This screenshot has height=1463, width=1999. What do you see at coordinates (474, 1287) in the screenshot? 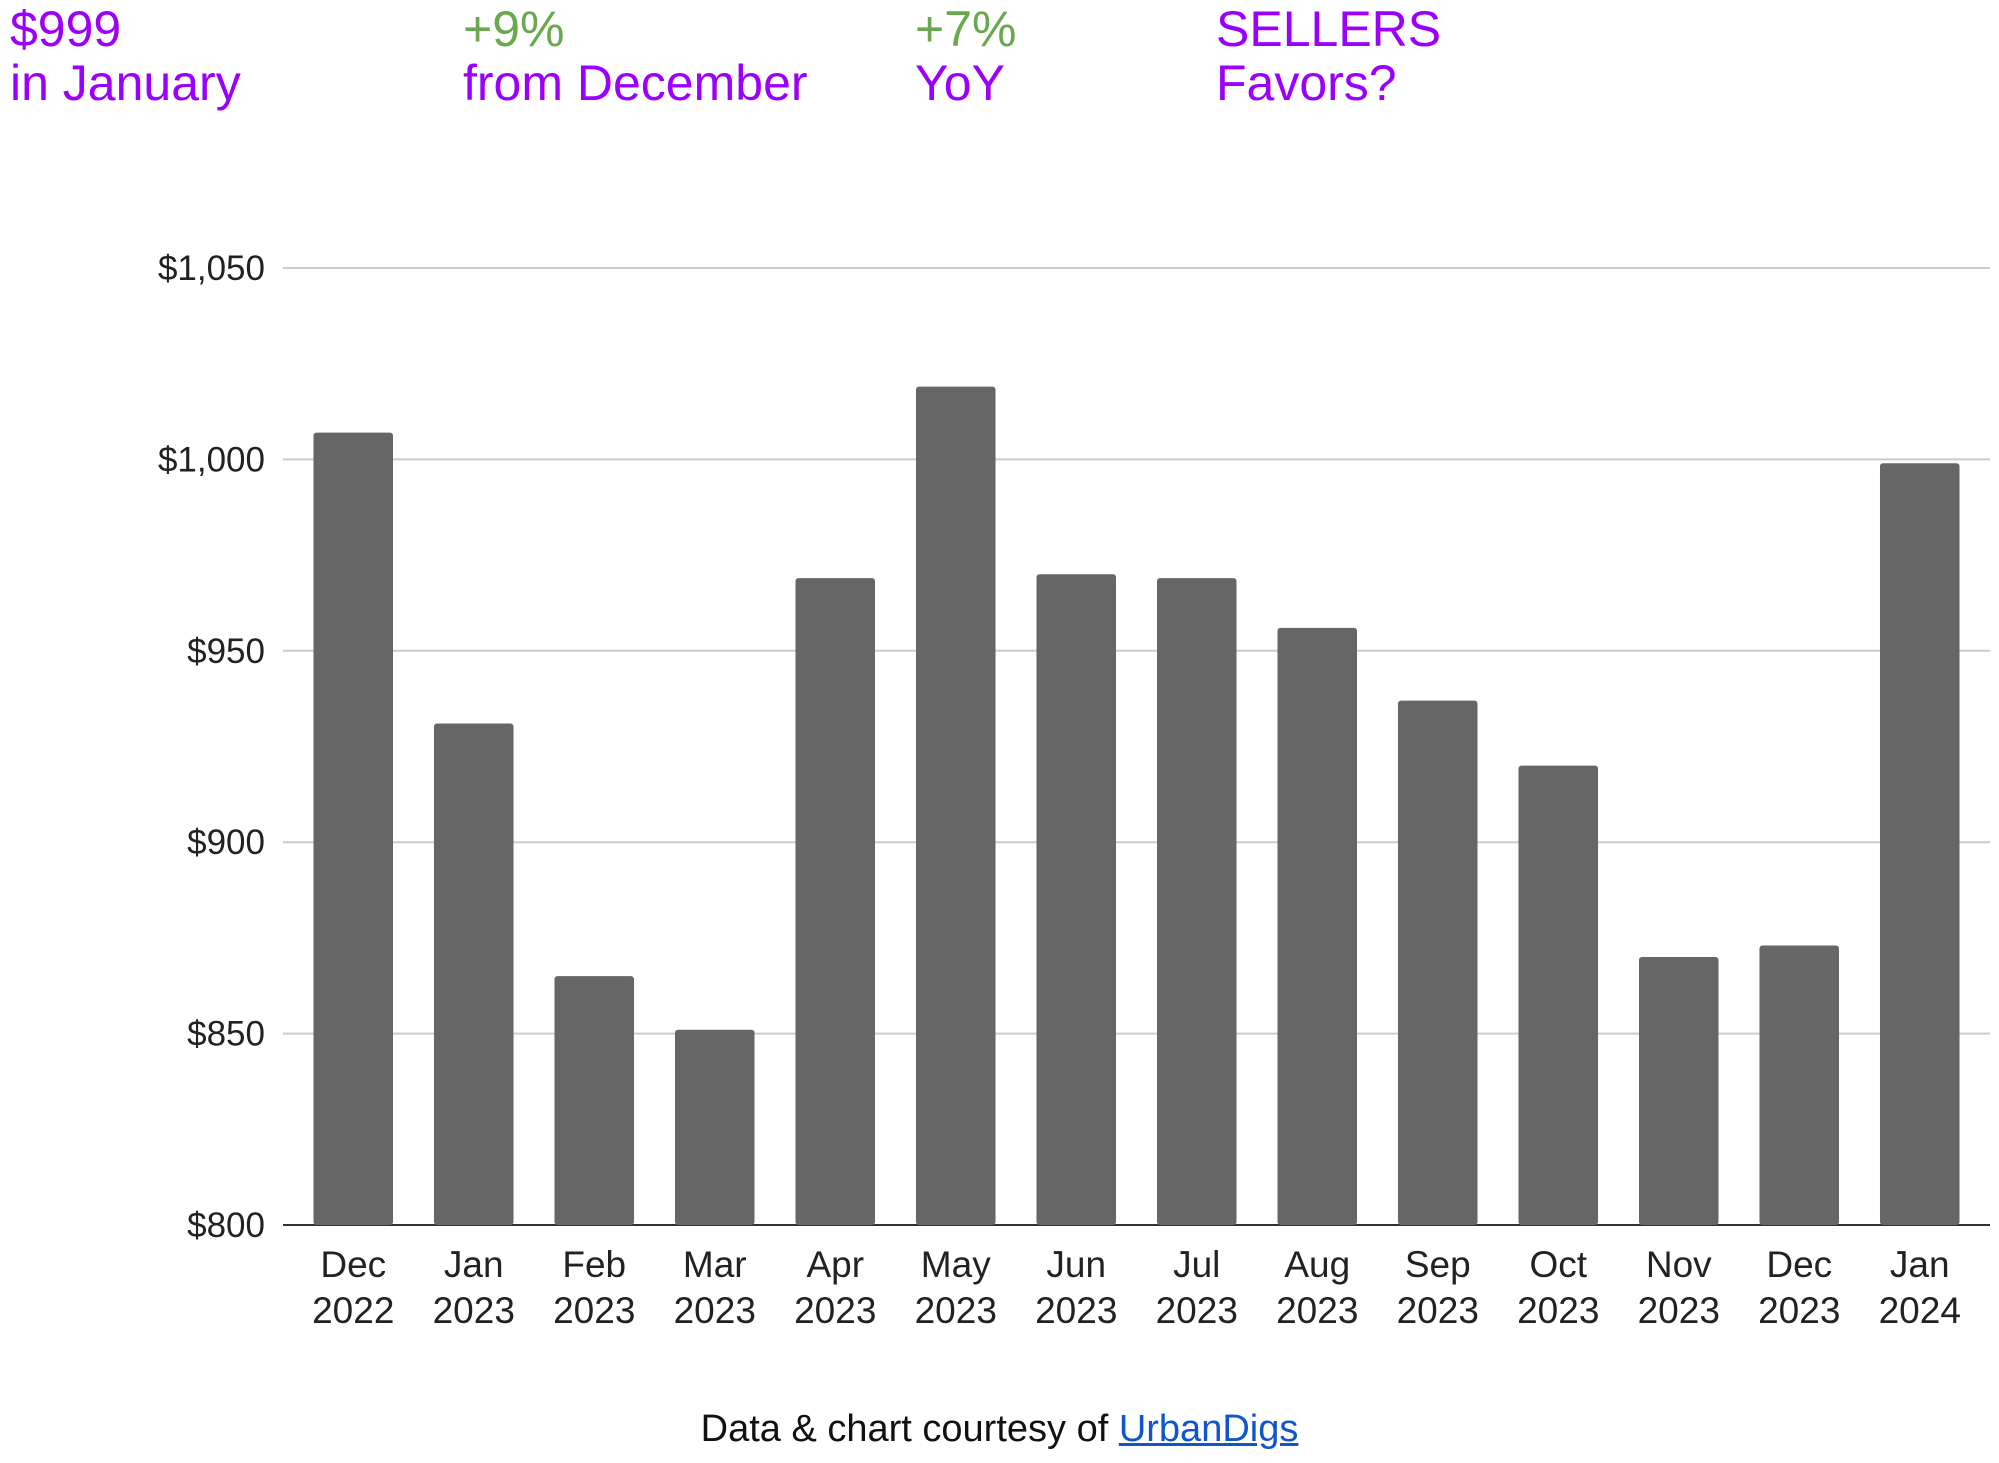
I see `x-tick-label: Jan 2023` at bounding box center [474, 1287].